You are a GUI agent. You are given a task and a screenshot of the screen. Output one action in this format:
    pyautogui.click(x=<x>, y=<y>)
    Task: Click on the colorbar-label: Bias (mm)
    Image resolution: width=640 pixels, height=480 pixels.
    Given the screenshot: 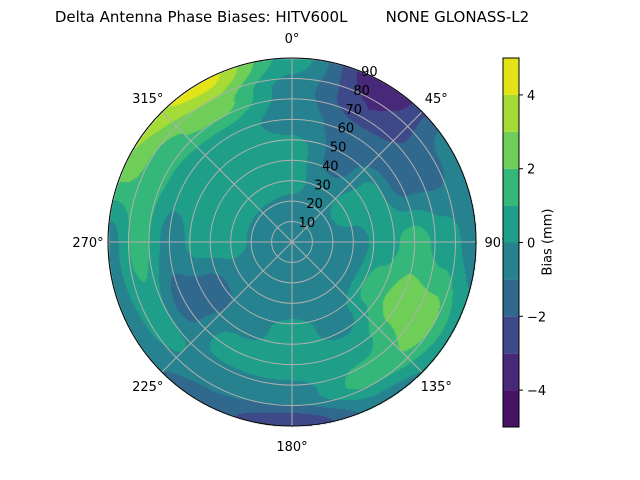 What is the action you would take?
    pyautogui.click(x=548, y=242)
    